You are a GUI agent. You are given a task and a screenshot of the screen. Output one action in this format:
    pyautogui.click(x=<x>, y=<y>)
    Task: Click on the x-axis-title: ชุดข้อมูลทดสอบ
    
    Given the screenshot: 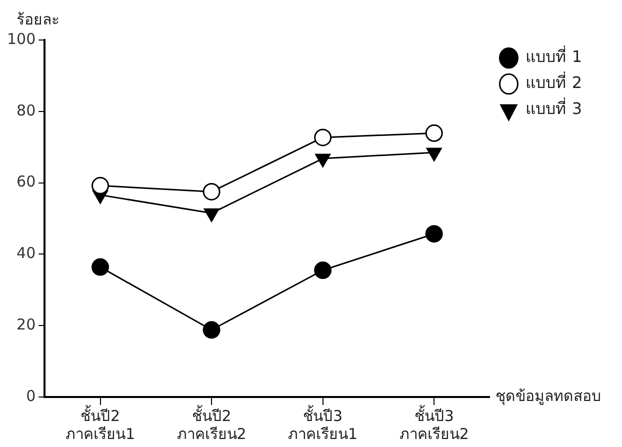 What is the action you would take?
    pyautogui.click(x=549, y=396)
    